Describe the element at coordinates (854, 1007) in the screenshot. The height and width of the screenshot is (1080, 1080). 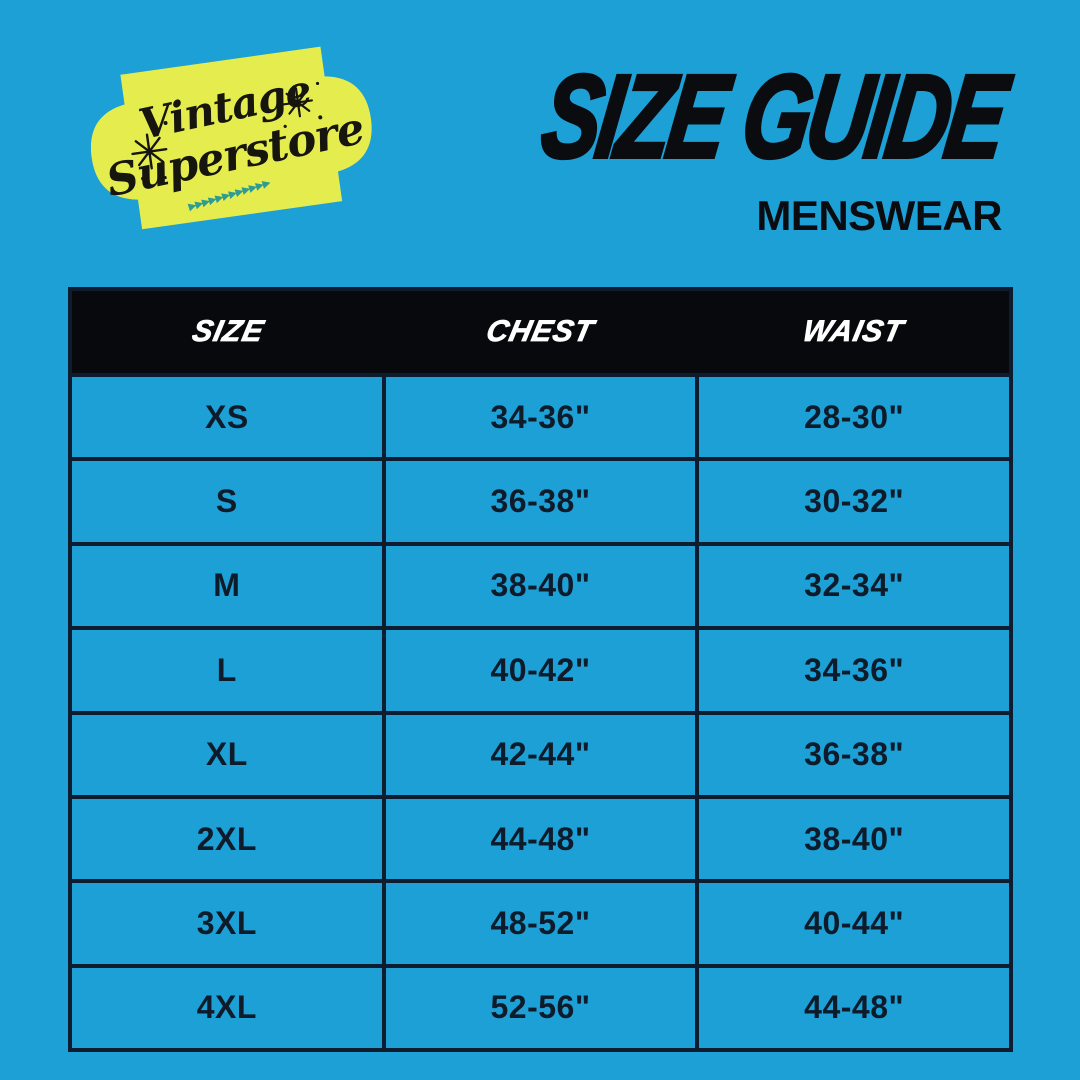
I see `cell-waist: 44-48"` at that location.